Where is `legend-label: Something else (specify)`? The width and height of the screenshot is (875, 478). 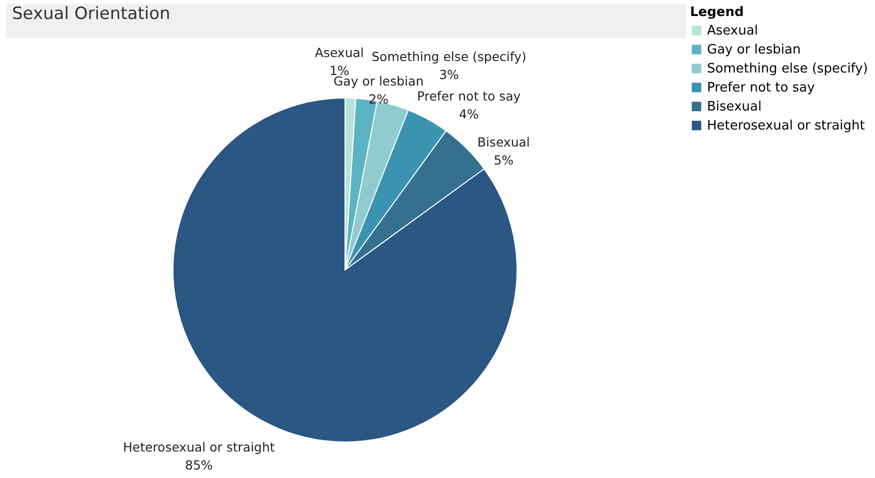
legend-label: Something else (specify) is located at coordinates (787, 69).